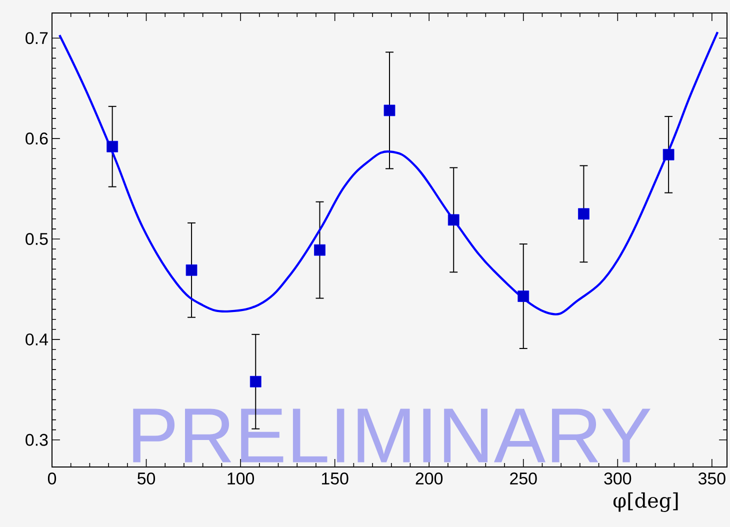 The width and height of the screenshot is (730, 527). Describe the element at coordinates (52, 478) in the screenshot. I see `x-tick-label: 0` at that location.